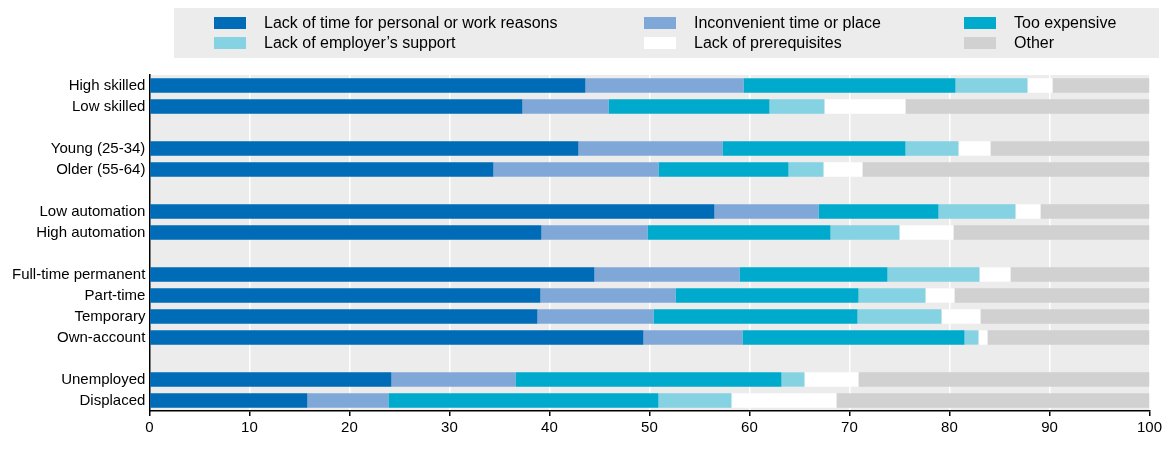 This screenshot has width=1173, height=452. What do you see at coordinates (1049, 427) in the screenshot?
I see `x-tick-label: 90` at bounding box center [1049, 427].